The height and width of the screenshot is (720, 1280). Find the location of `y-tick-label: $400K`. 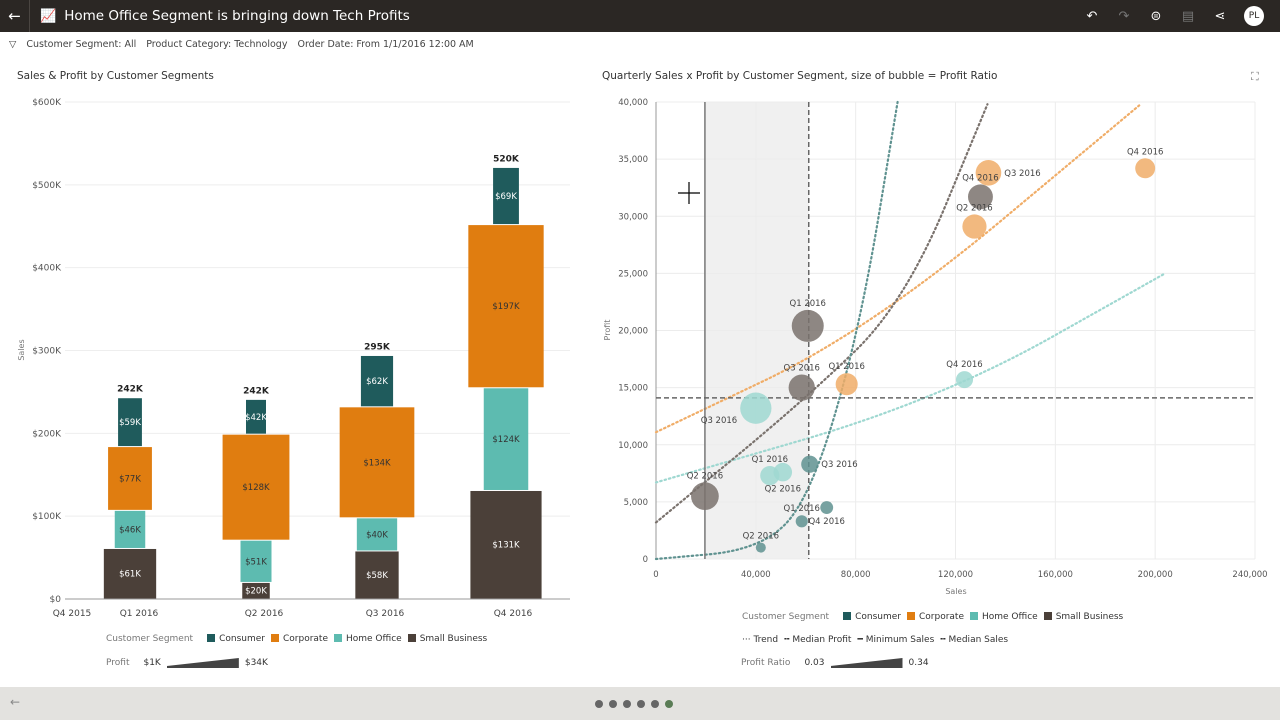

y-tick-label: $400K is located at coordinates (47, 269).